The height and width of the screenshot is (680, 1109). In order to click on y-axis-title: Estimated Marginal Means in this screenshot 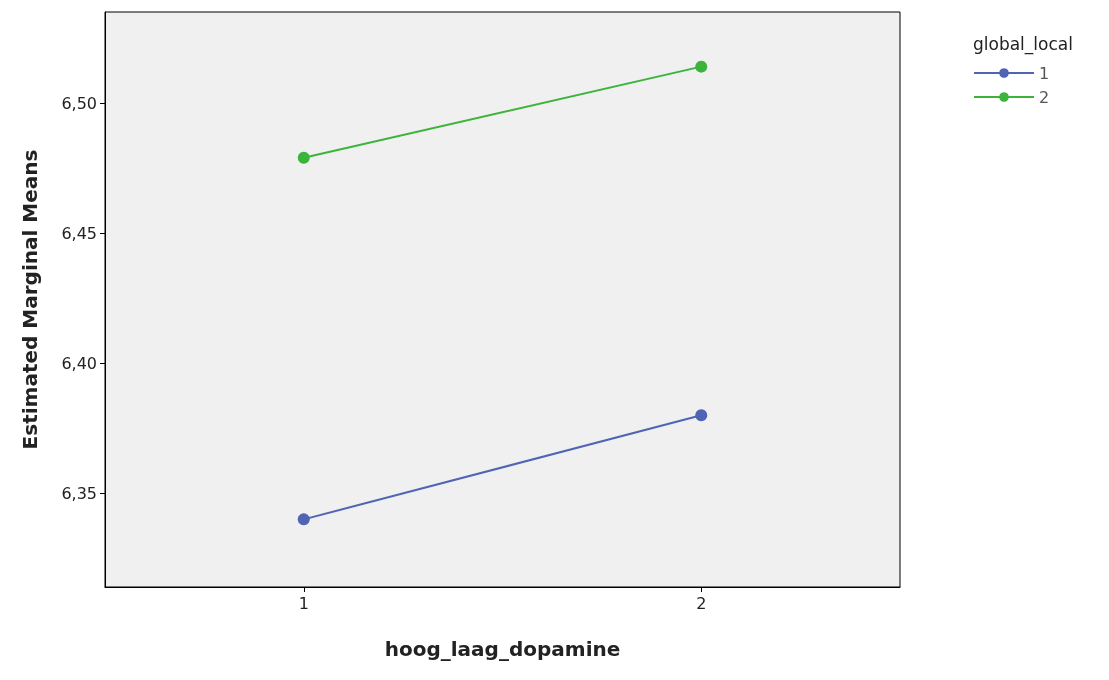, I will do `click(30, 299)`.